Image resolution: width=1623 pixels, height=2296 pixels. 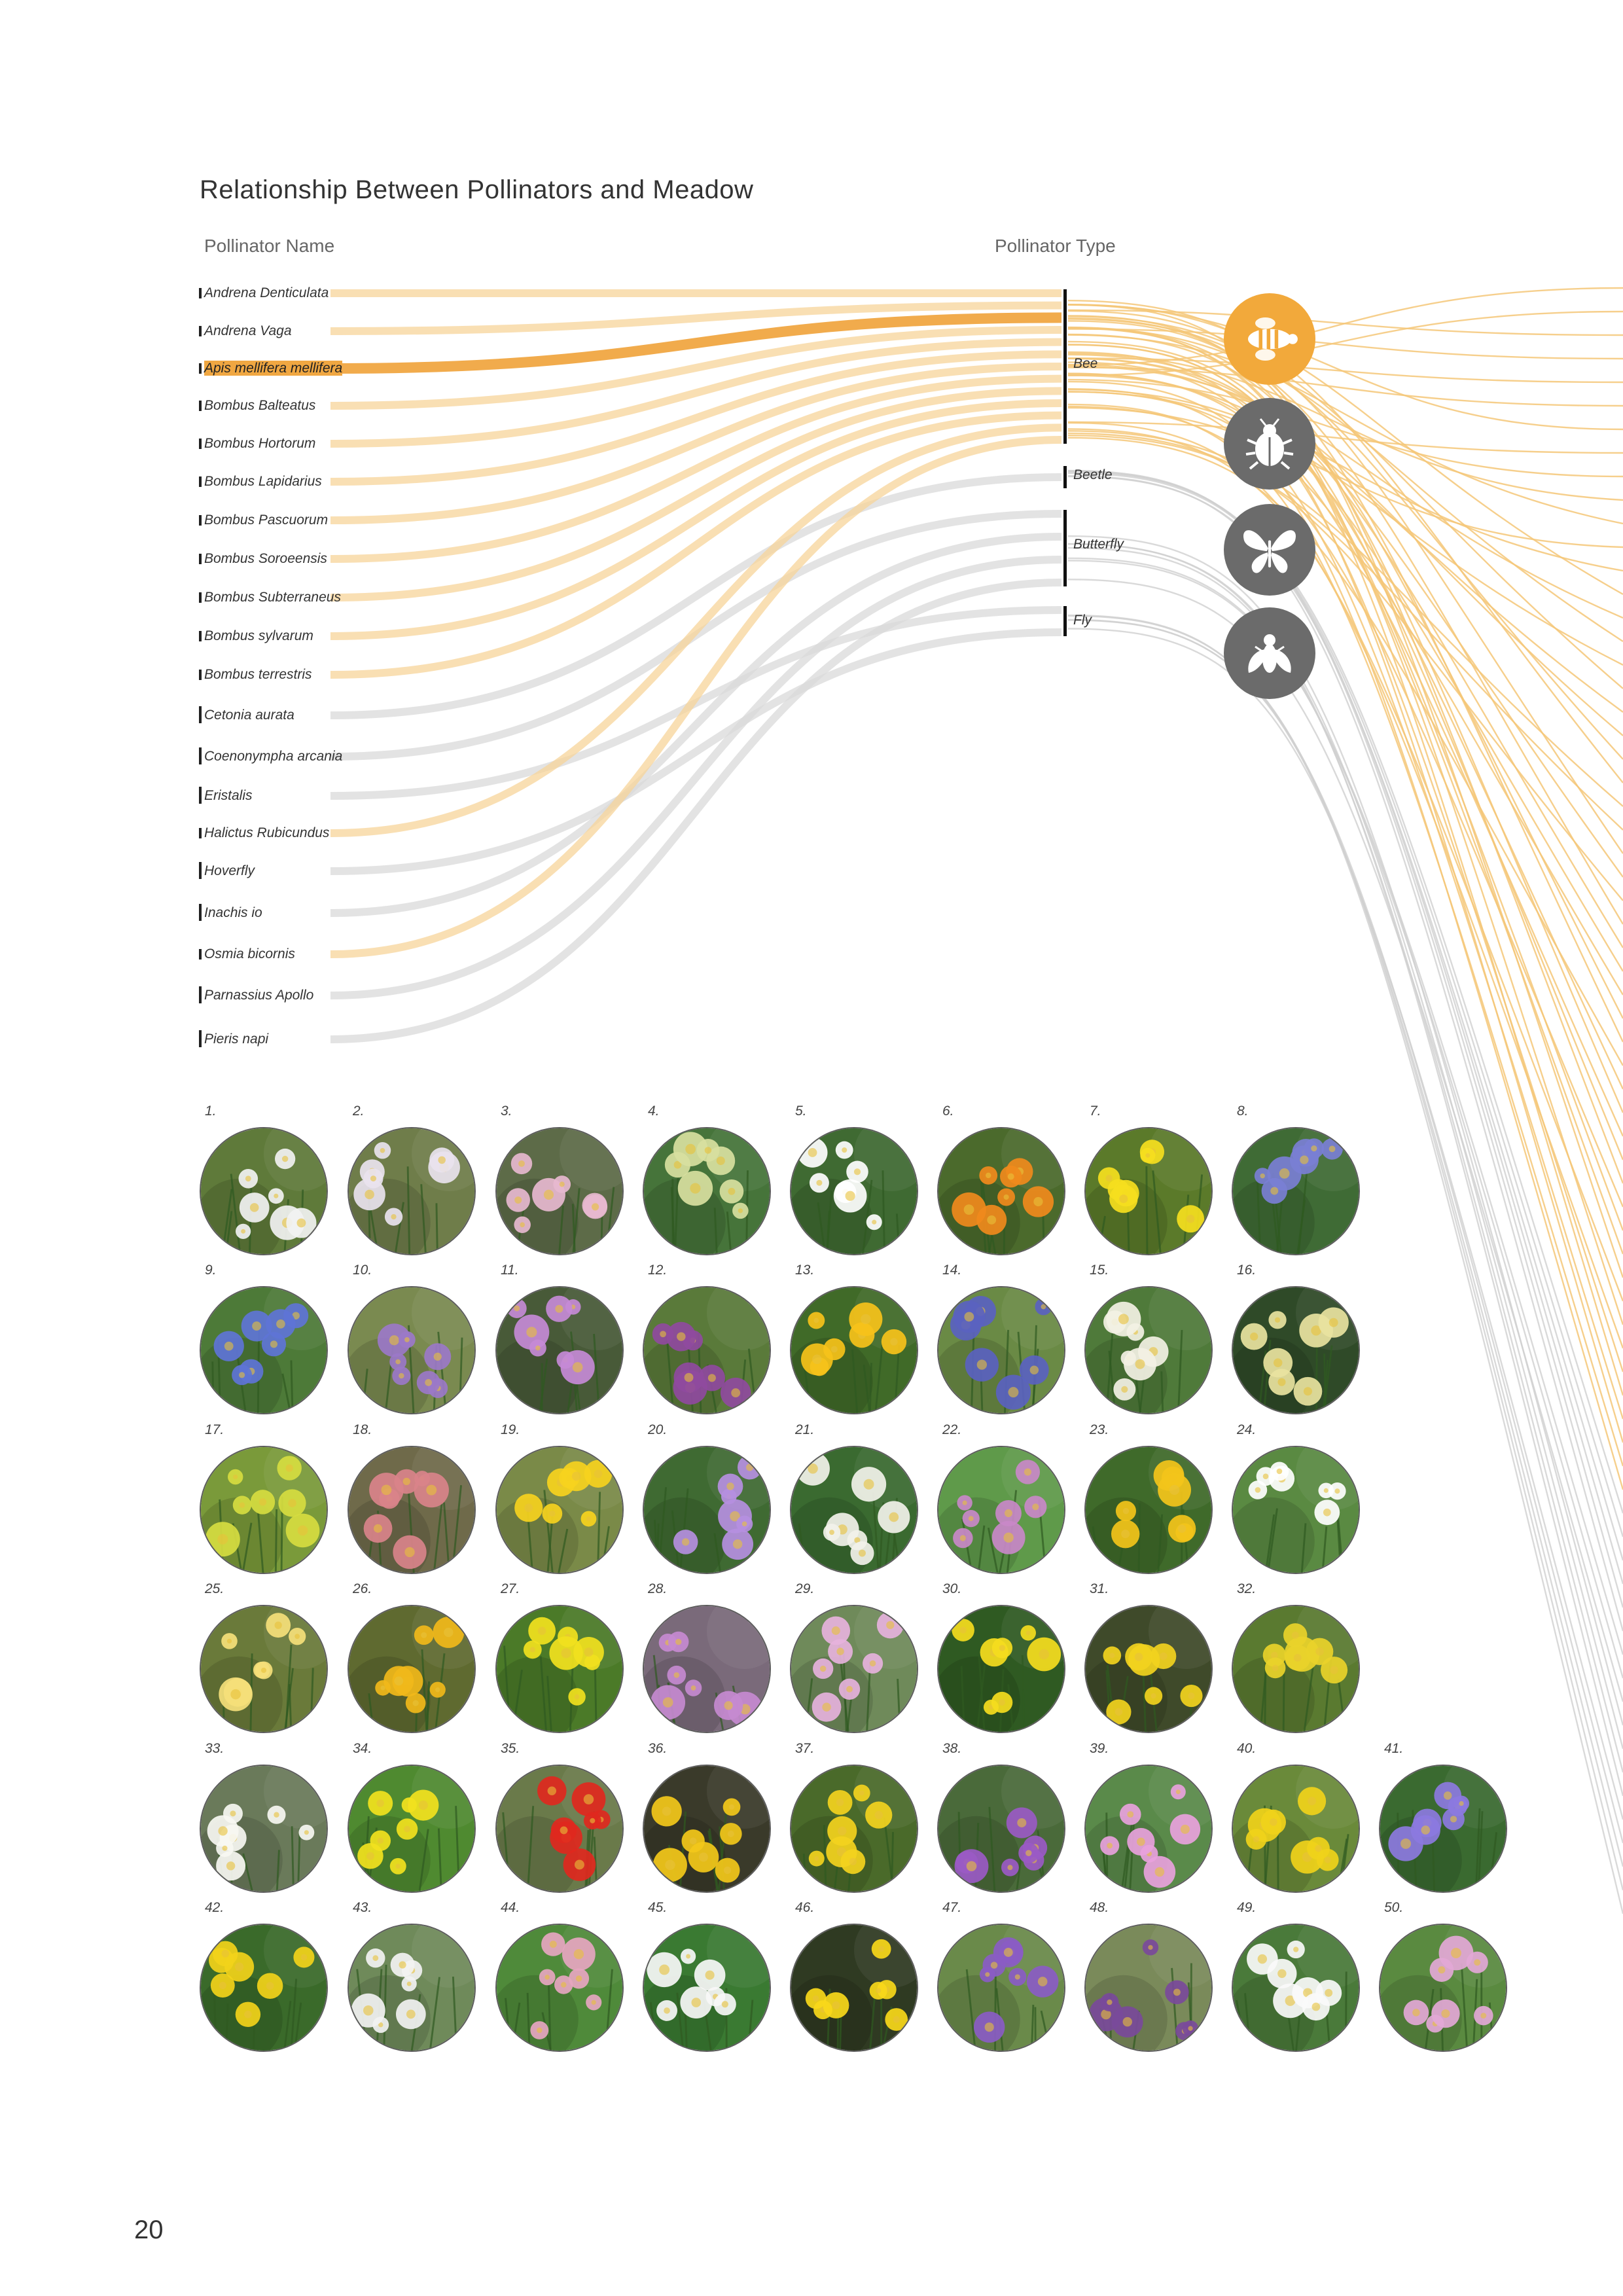 I want to click on flower-number: 13., so click(x=805, y=1270).